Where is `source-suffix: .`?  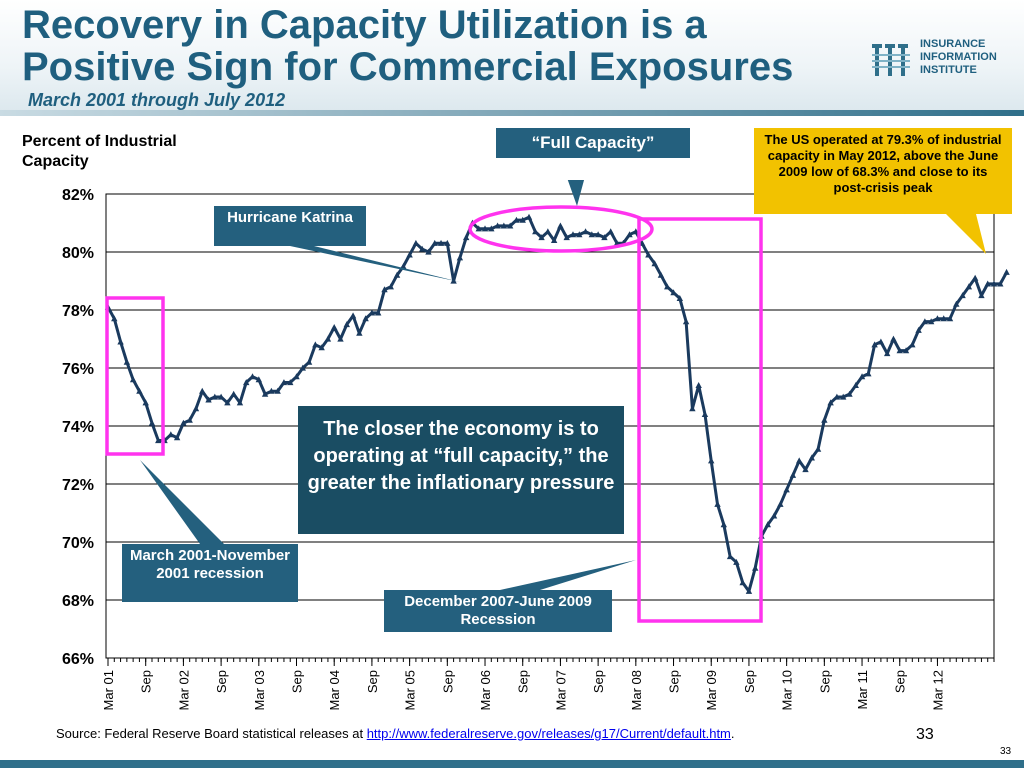
source-suffix: . is located at coordinates (732, 733).